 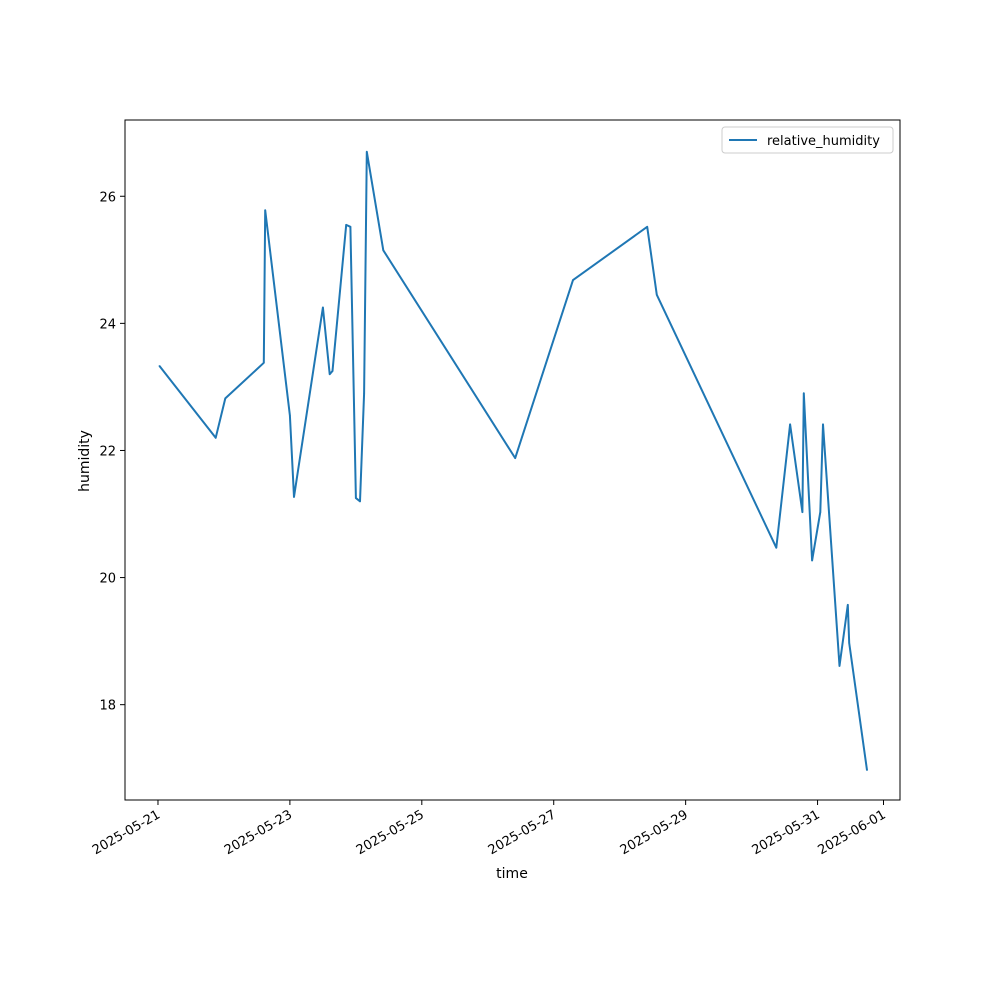 I want to click on y-tick-label: 18, so click(x=107, y=706).